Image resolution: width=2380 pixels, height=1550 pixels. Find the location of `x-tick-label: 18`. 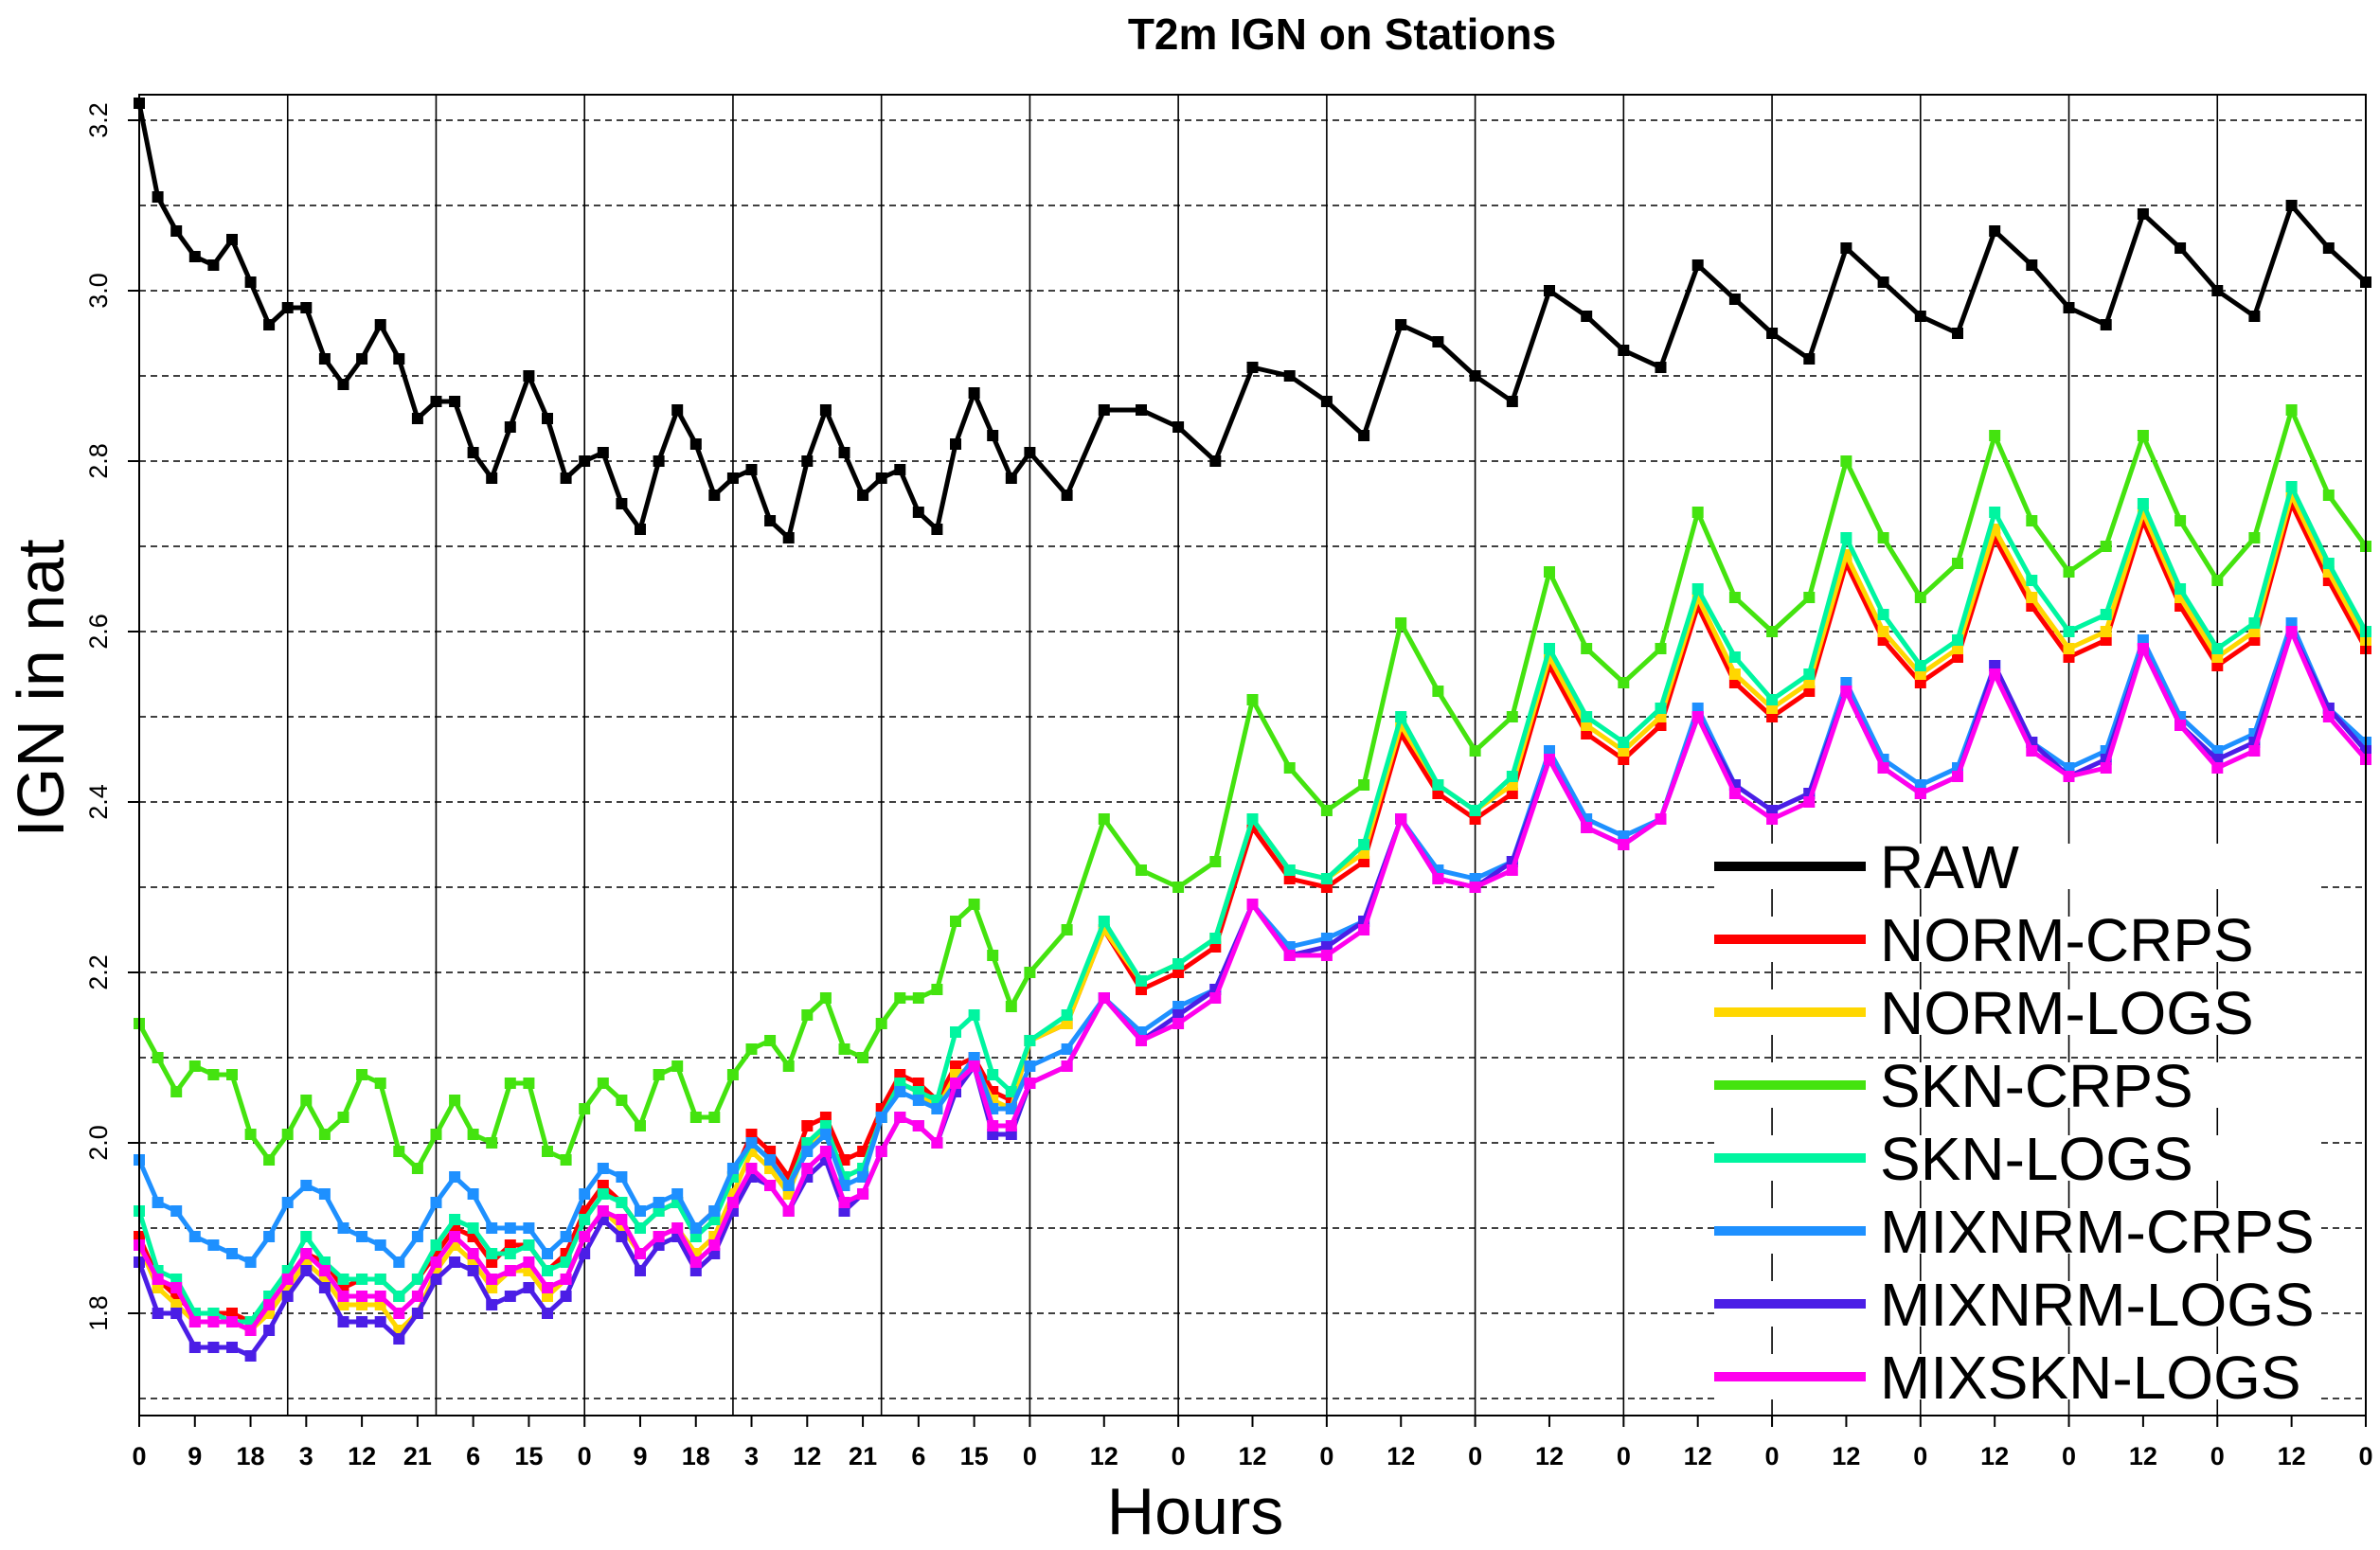

x-tick-label: 18 is located at coordinates (696, 1456).